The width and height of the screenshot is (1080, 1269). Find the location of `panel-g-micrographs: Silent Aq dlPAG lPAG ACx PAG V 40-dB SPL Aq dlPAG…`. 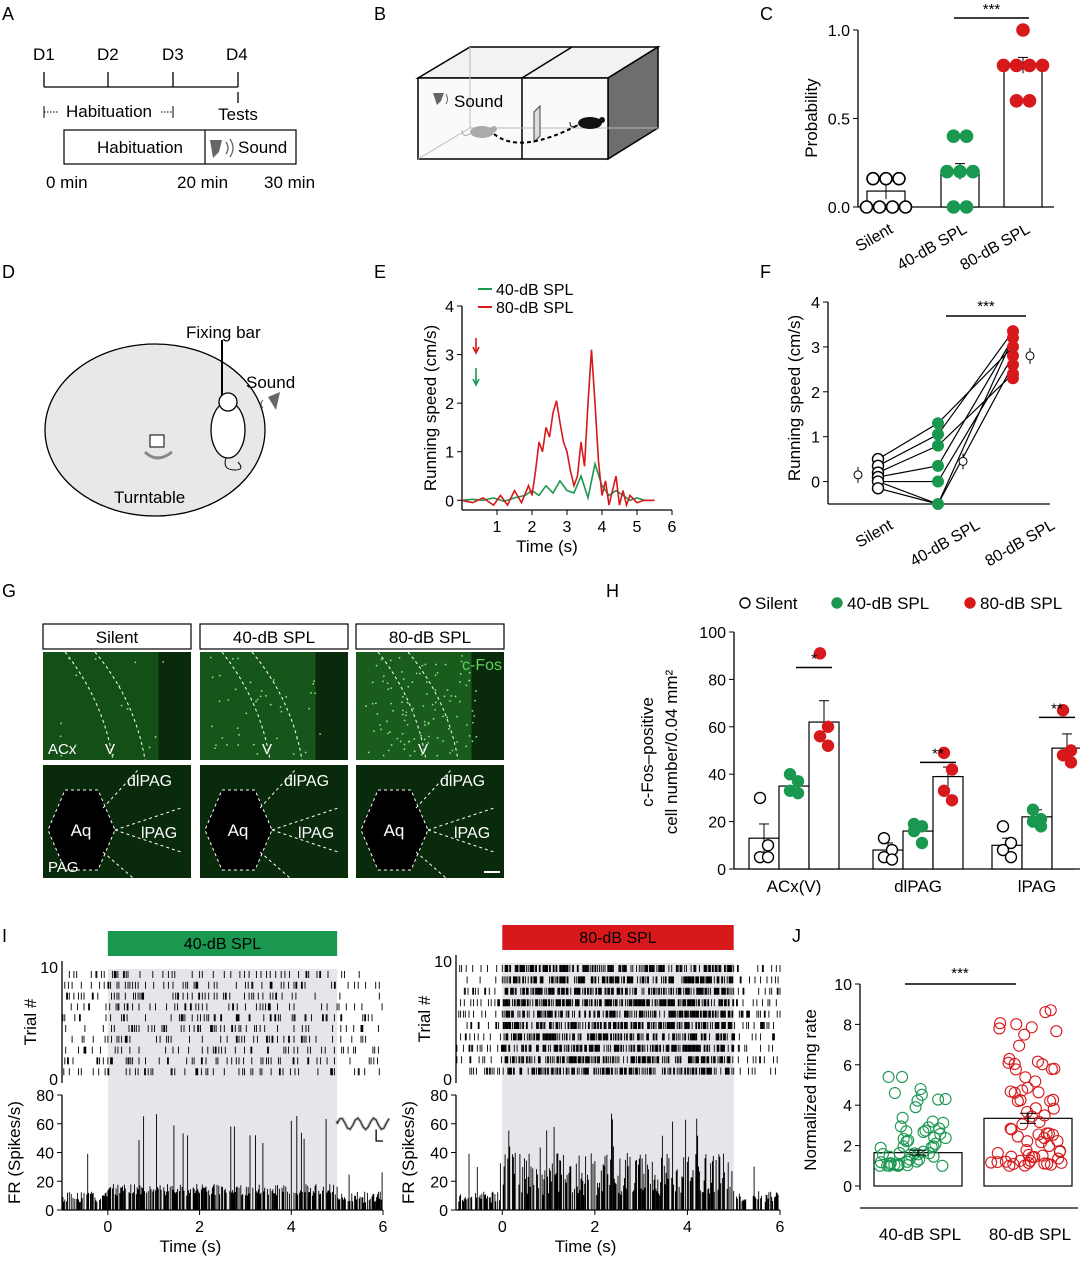

panel-g-micrographs: Silent Aq dlPAG lPAG ACx PAG V 40-dB SPL Aq dlPAG… is located at coordinates (273, 751).